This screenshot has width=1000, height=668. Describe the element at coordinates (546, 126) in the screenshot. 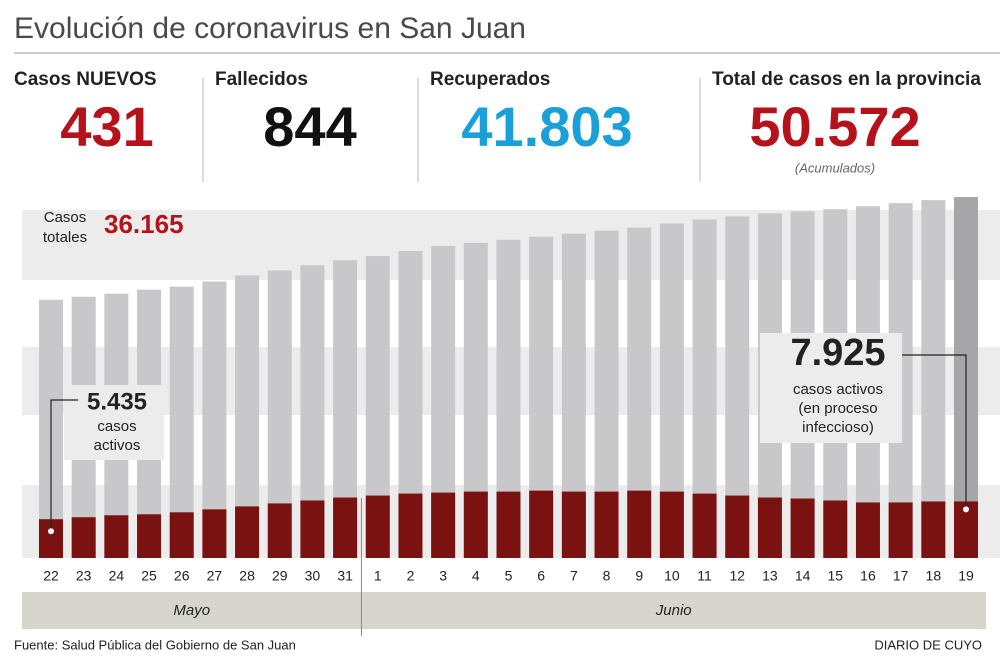

I see `stat-value: 41.803` at that location.